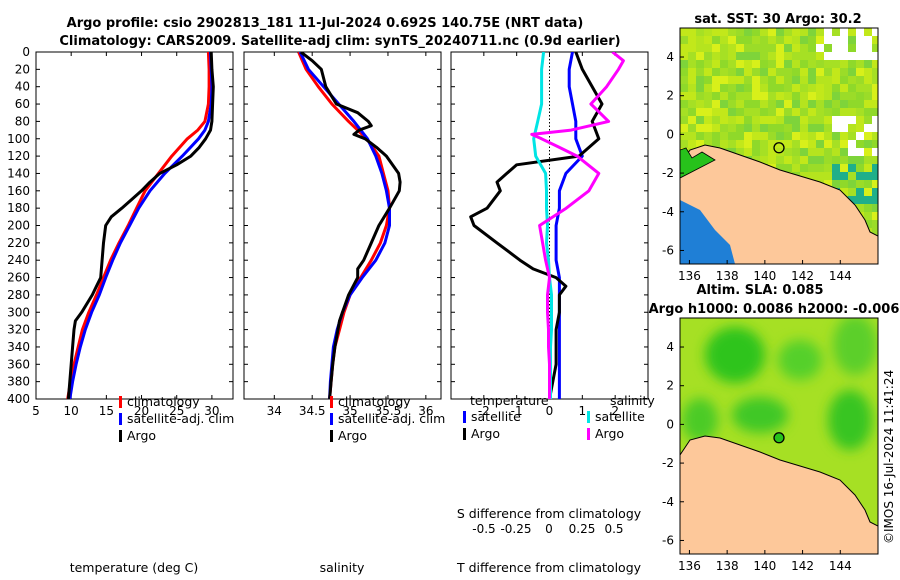 Image resolution: width=900 pixels, height=580 pixels. I want to click on depth-tick-label: 320, so click(18, 330).